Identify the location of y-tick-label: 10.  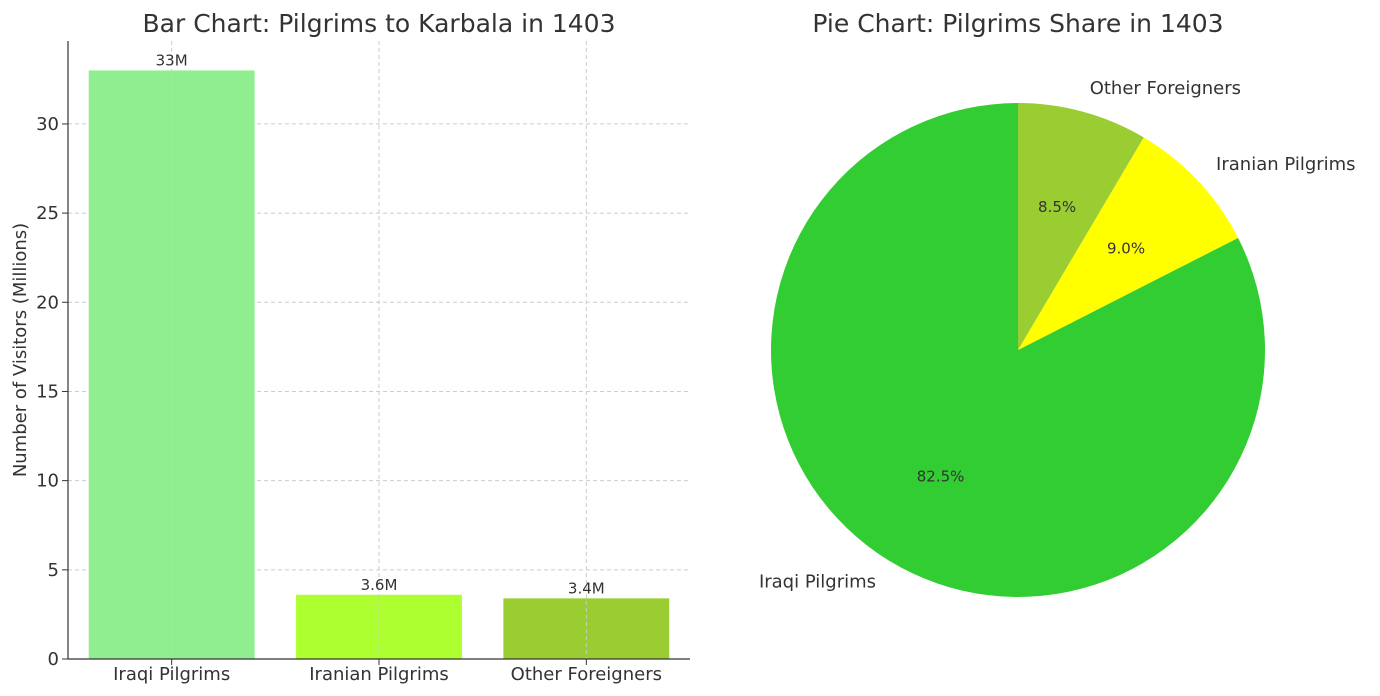
(47, 481).